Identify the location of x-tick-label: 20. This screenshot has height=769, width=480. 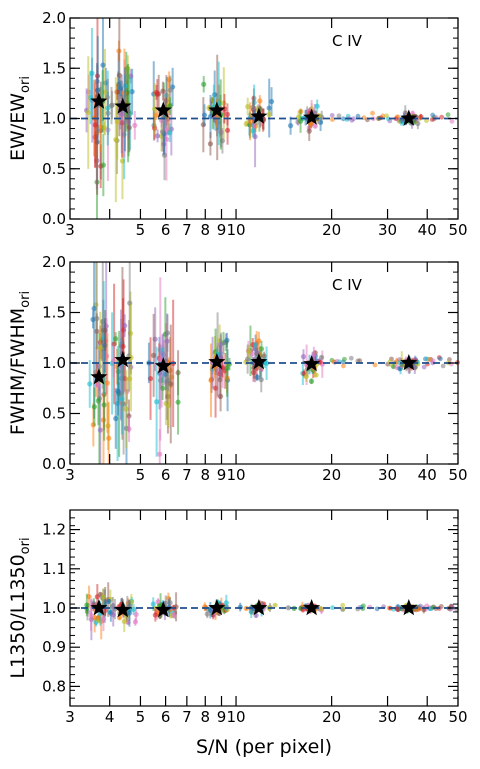
(331, 475).